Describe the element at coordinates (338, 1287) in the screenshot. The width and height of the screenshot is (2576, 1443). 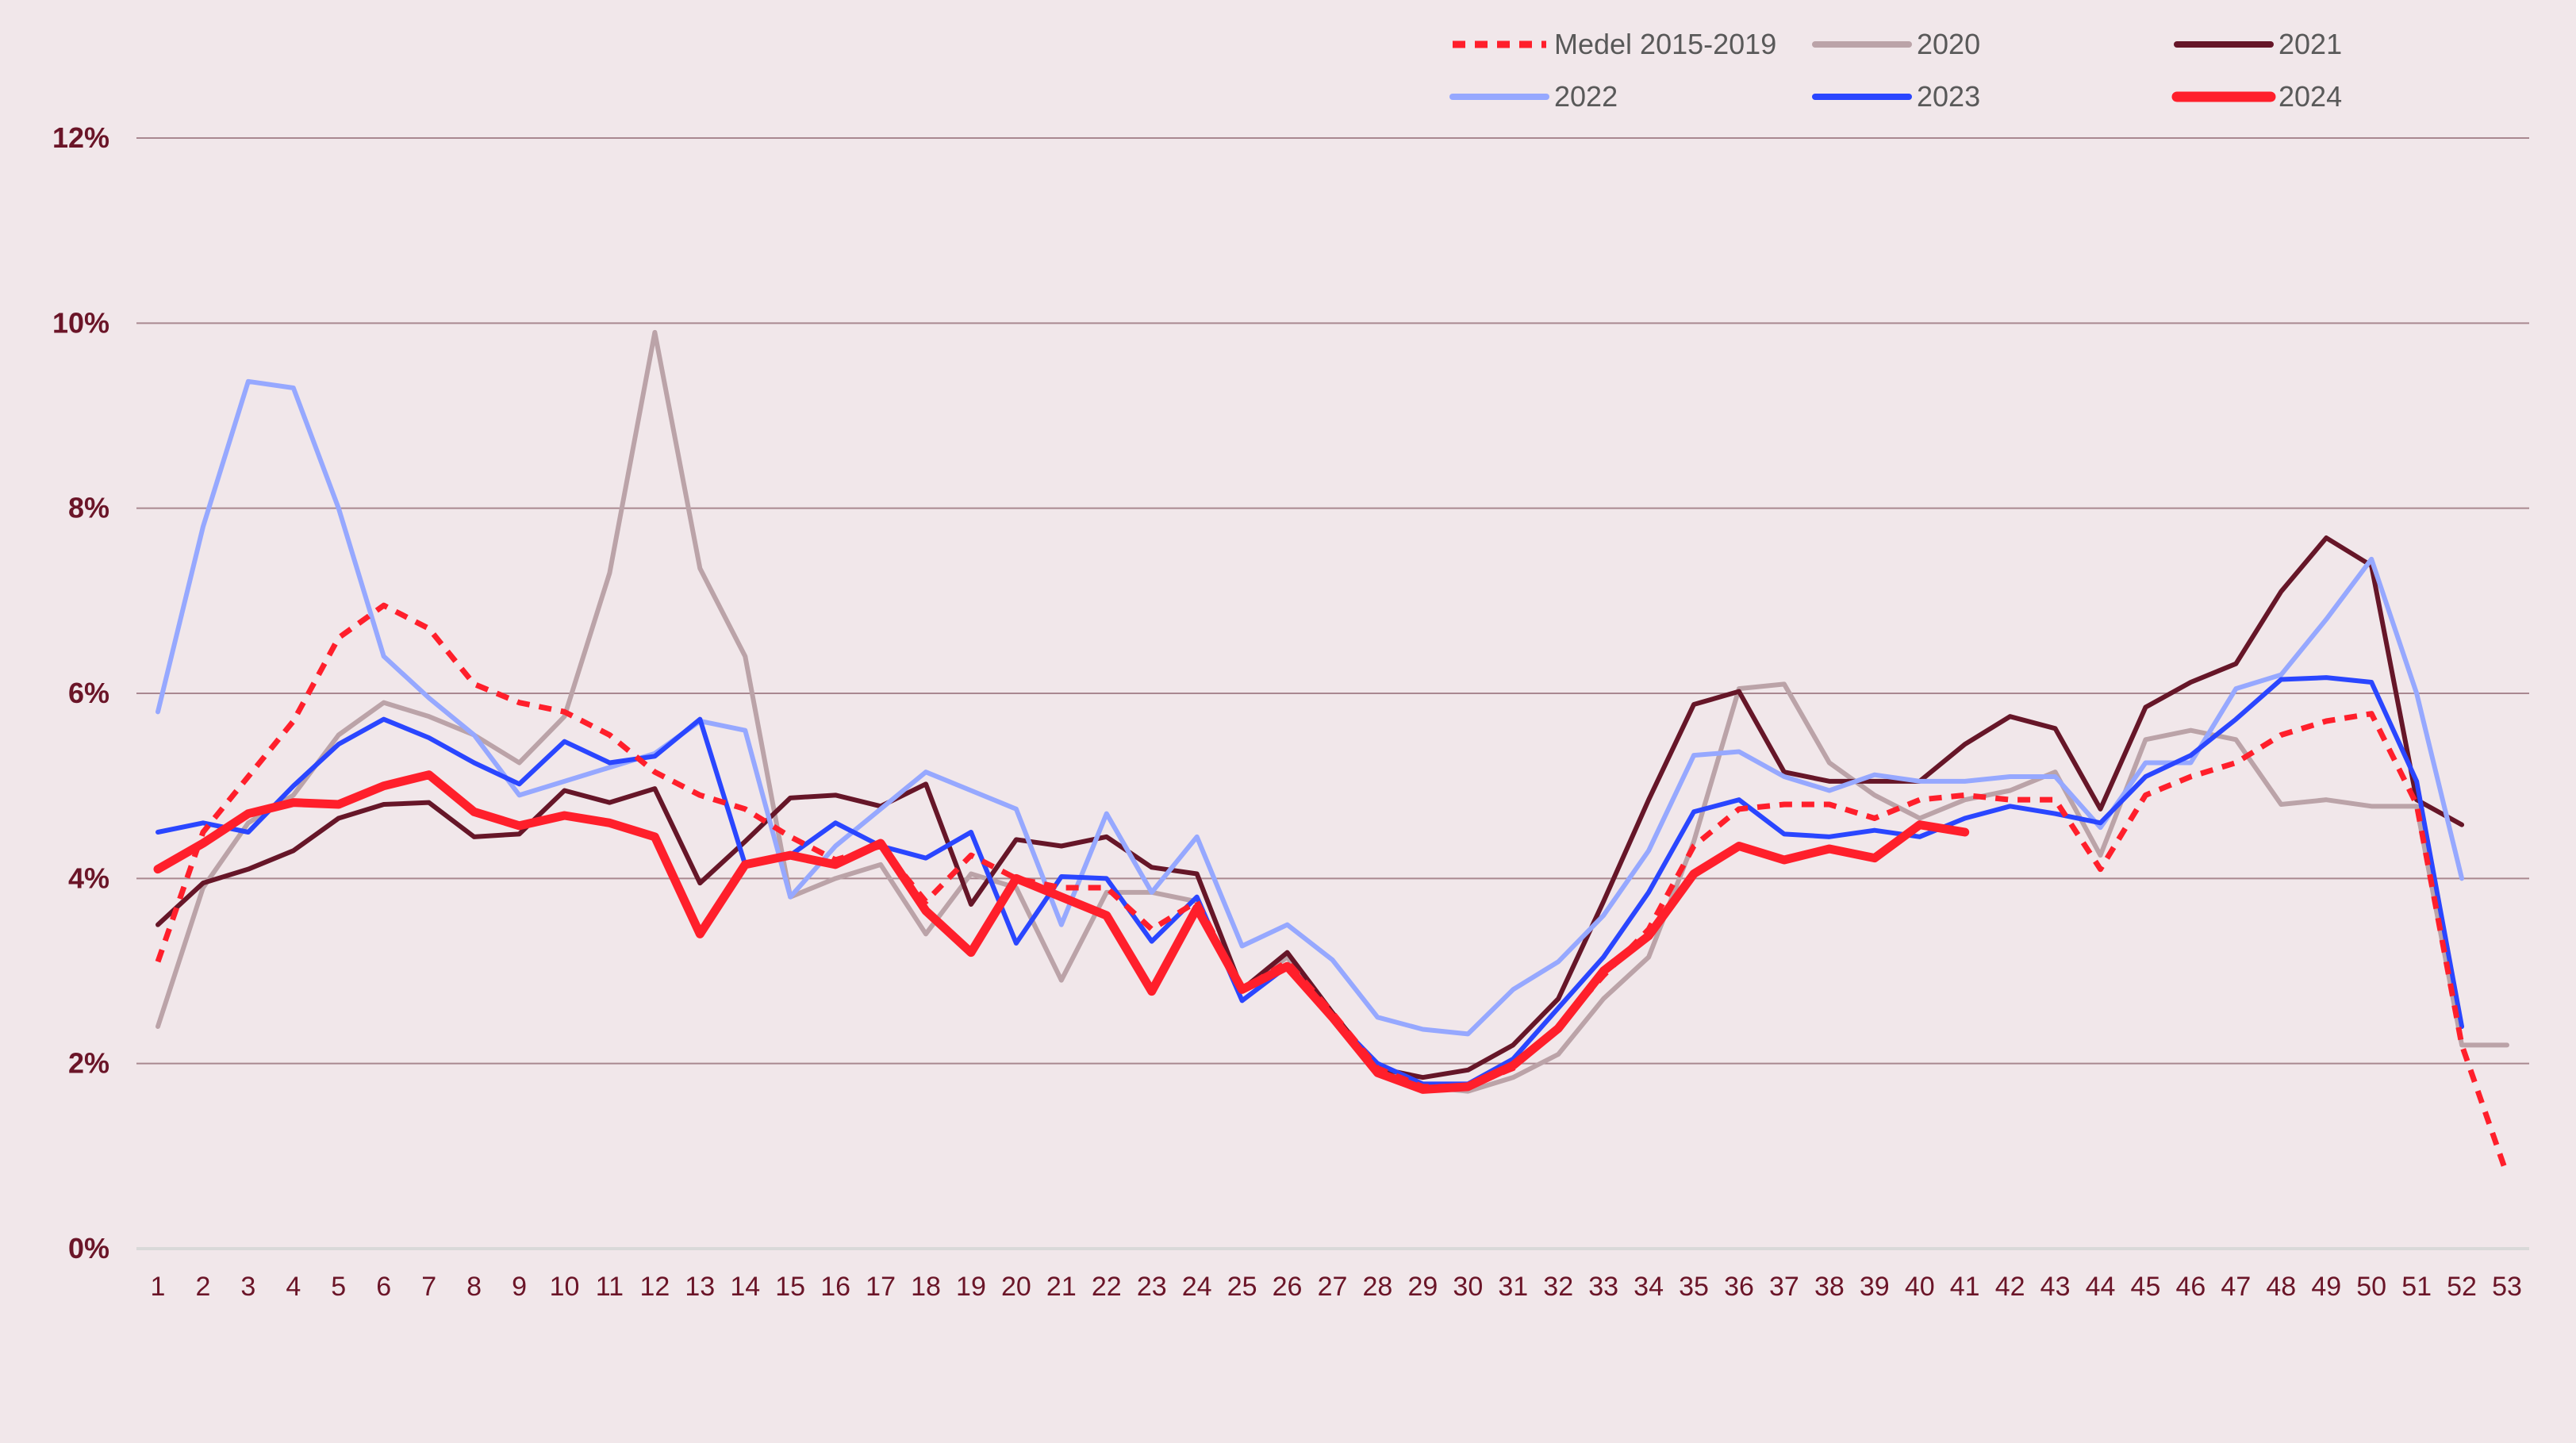
I see `x-tick-label: 5` at that location.